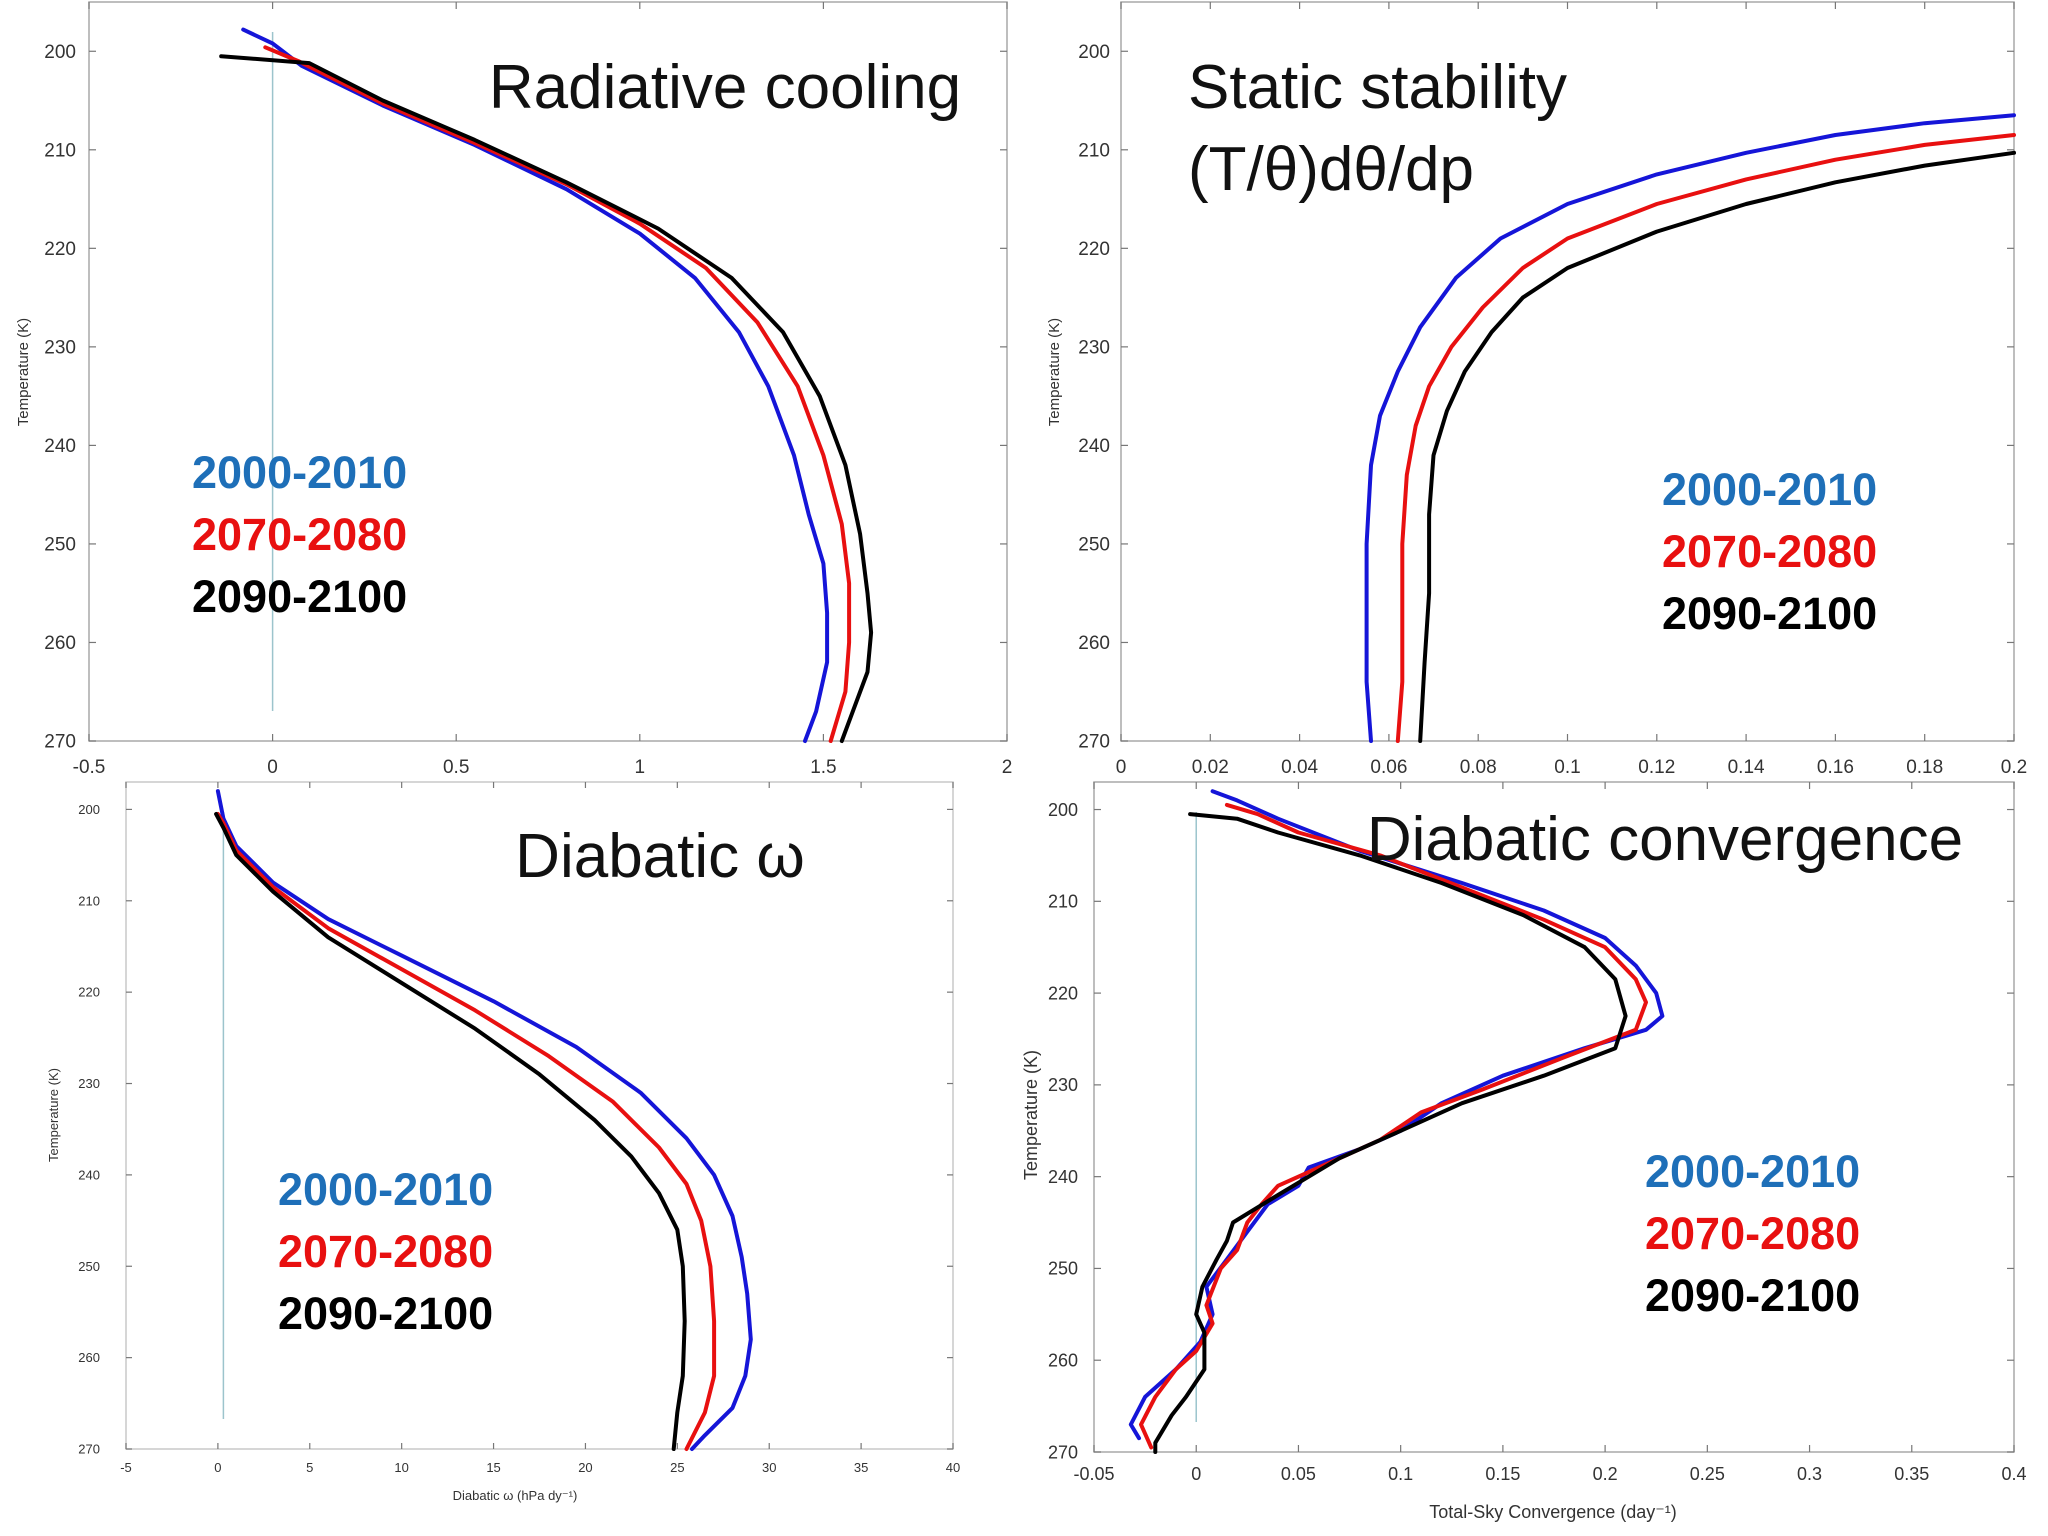  What do you see at coordinates (1007, 767) in the screenshot?
I see `x-tick-label: 2` at bounding box center [1007, 767].